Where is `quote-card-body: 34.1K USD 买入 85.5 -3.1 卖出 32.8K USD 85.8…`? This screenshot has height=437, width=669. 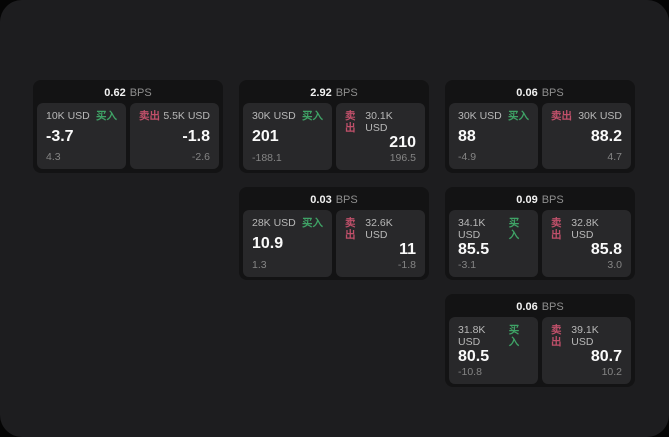 quote-card-body: 34.1K USD 买入 85.5 -3.1 卖出 32.8K USD 85.8… is located at coordinates (540, 243).